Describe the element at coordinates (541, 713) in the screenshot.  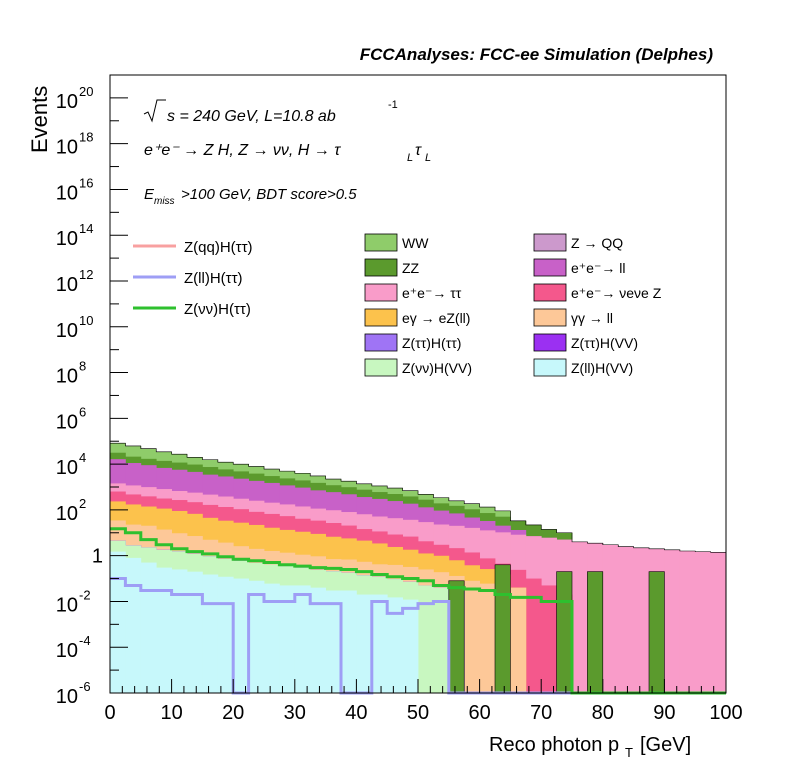
I see `x-tick-label: 70` at that location.